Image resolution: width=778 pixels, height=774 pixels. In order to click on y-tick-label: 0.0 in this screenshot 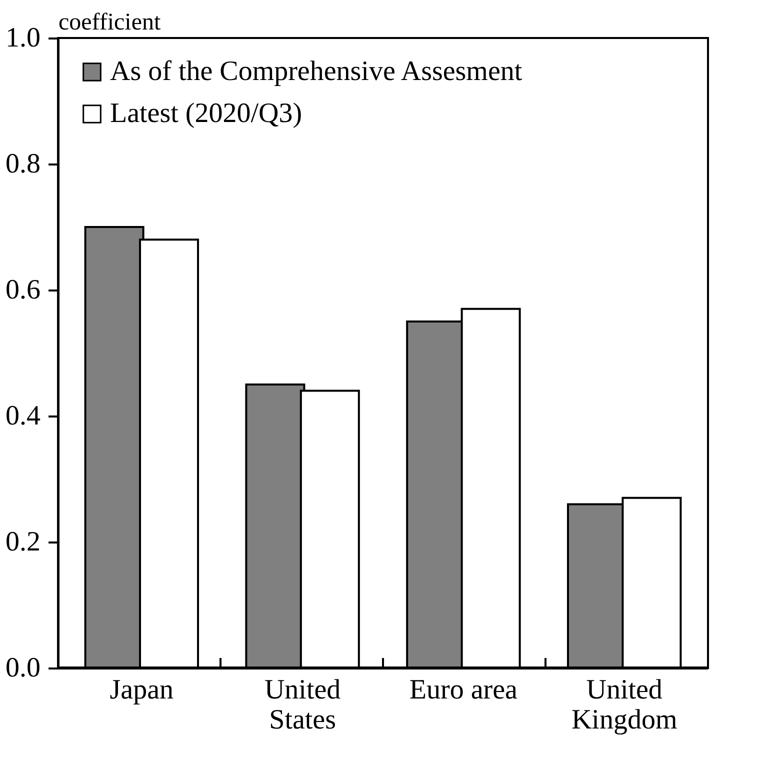, I will do `click(23, 668)`.